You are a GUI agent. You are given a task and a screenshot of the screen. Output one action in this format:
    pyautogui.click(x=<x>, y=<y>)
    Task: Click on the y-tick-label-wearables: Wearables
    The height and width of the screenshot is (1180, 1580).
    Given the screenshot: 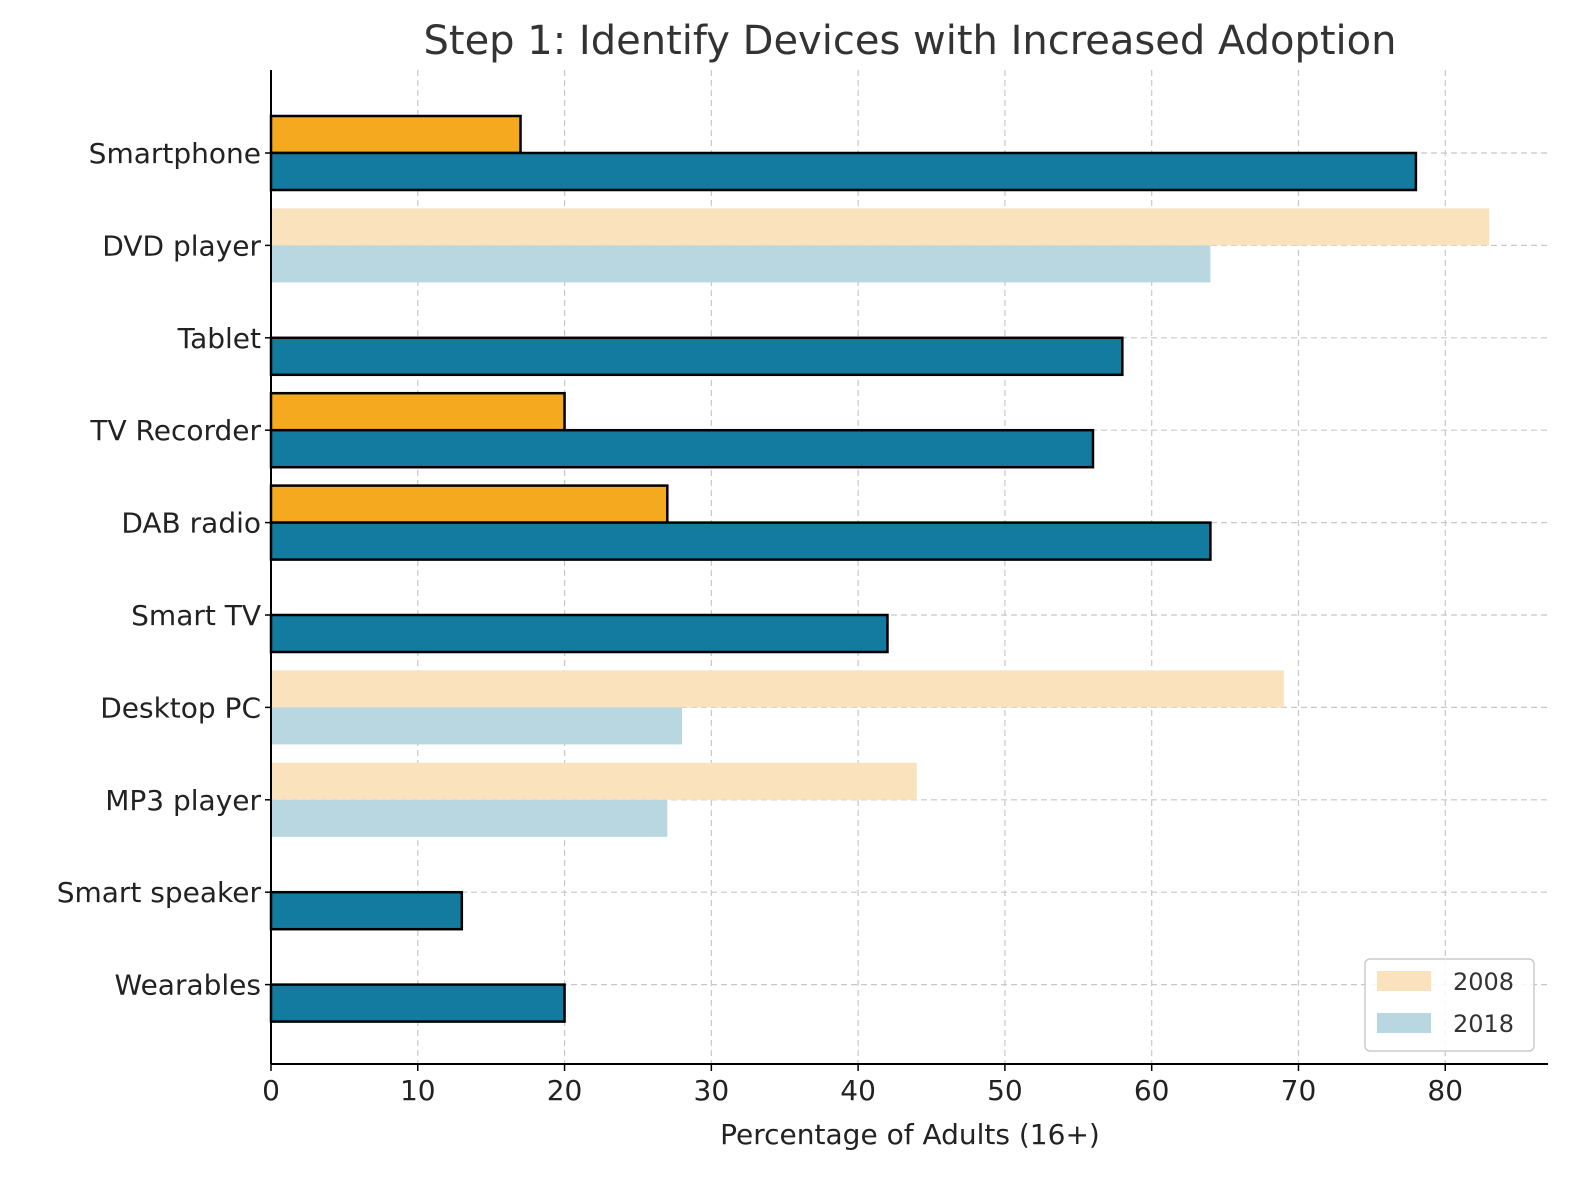 What is the action you would take?
    pyautogui.click(x=188, y=985)
    